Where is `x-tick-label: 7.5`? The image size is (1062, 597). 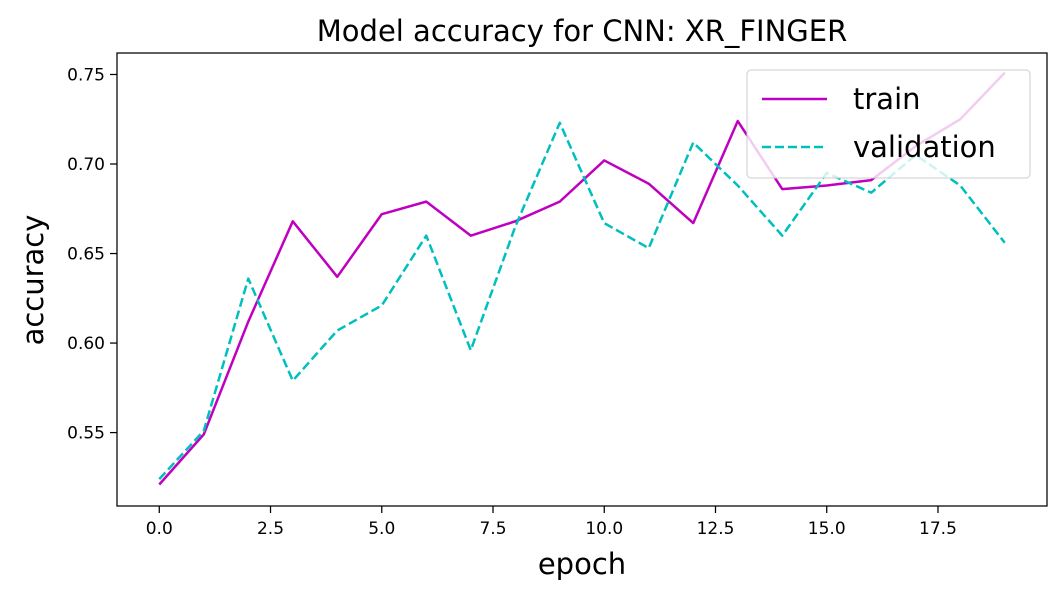 x-tick-label: 7.5 is located at coordinates (492, 529).